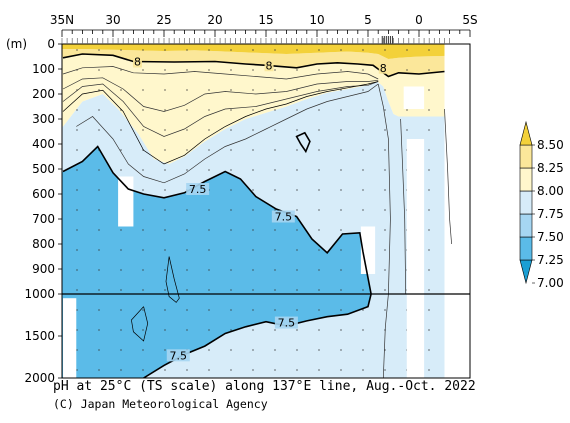 The height and width of the screenshot is (423, 570). What do you see at coordinates (255, 40) in the screenshot?
I see `station-marks` at bounding box center [255, 40].